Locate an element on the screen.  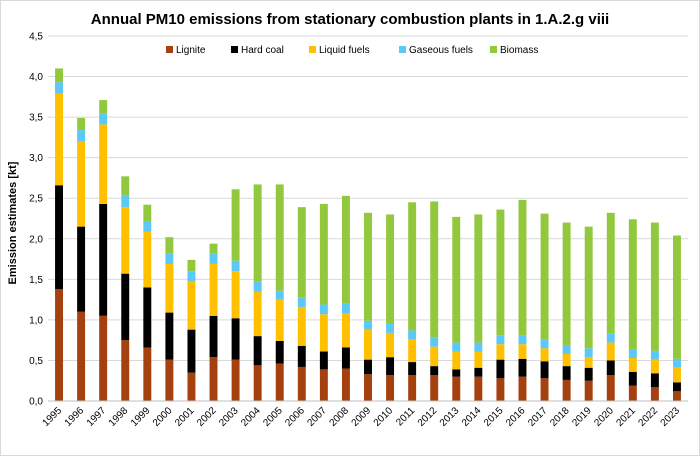
y-axis-label: Emission estimates [kt] is located at coordinates (13, 222).